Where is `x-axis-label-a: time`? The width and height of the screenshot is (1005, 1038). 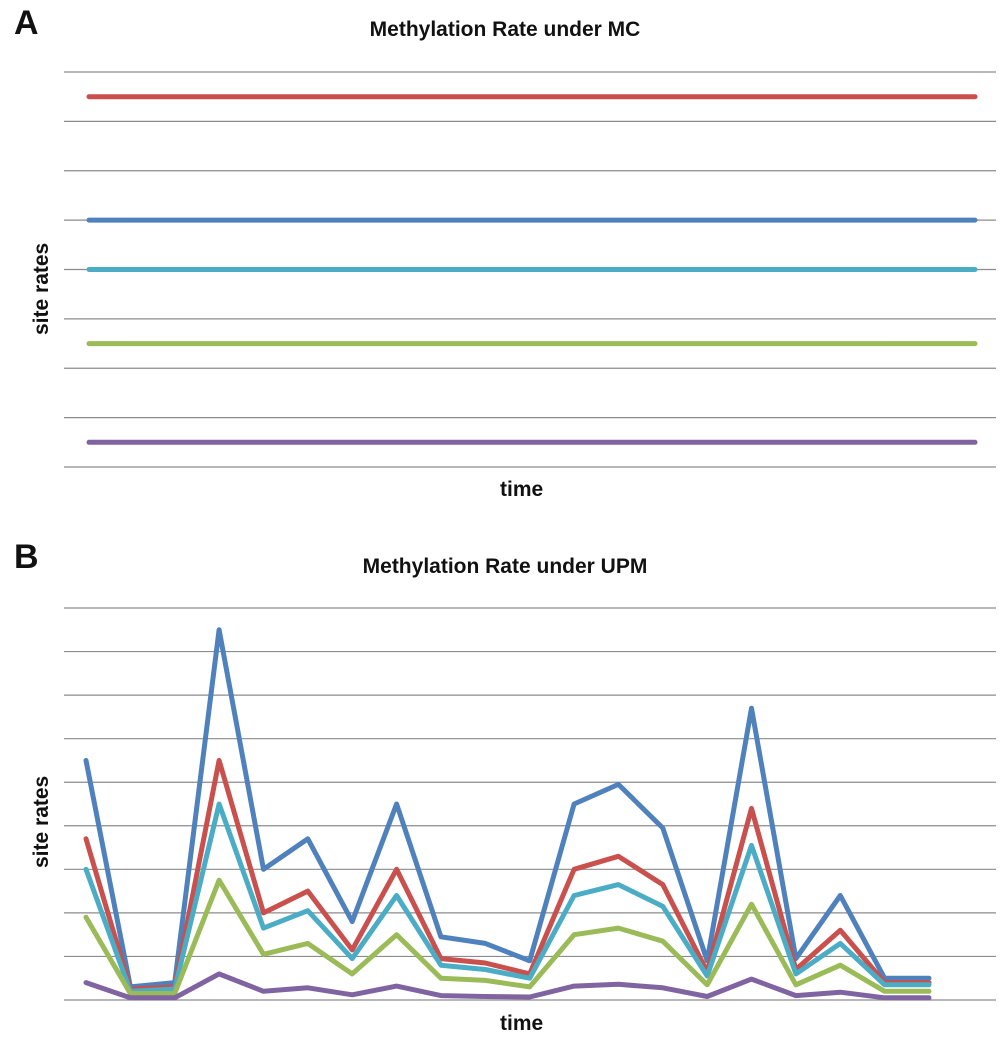 x-axis-label-a: time is located at coordinates (522, 489).